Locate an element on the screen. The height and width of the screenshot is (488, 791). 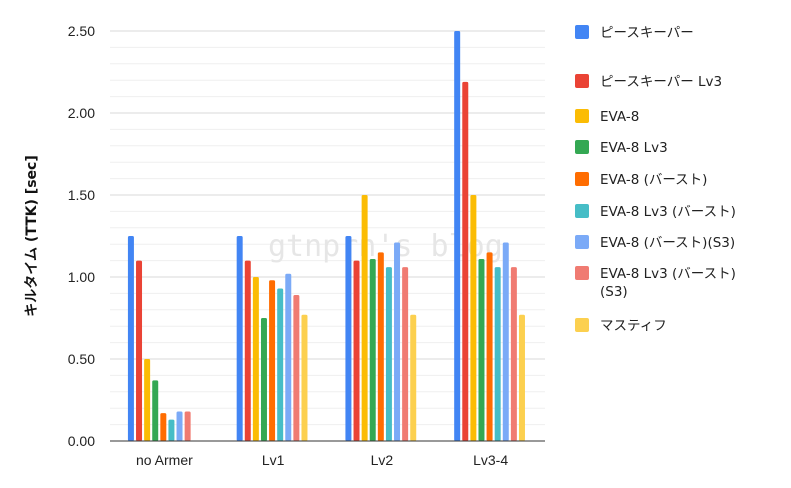
legend-label: EVA-8 is located at coordinates (619, 117).